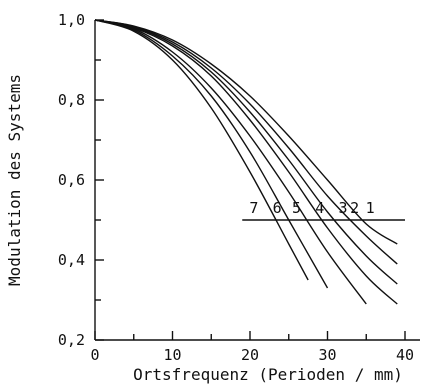  Describe the element at coordinates (253, 208) in the screenshot. I see `curve-label-7: 7` at that location.